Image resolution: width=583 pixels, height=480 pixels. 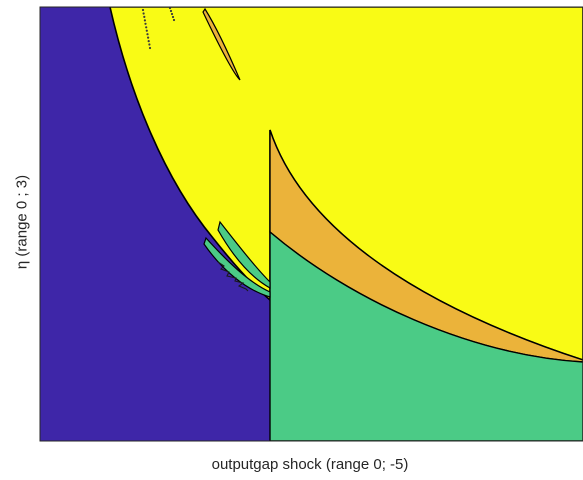 I want to click on region-orange-streak, so click(x=221, y=44).